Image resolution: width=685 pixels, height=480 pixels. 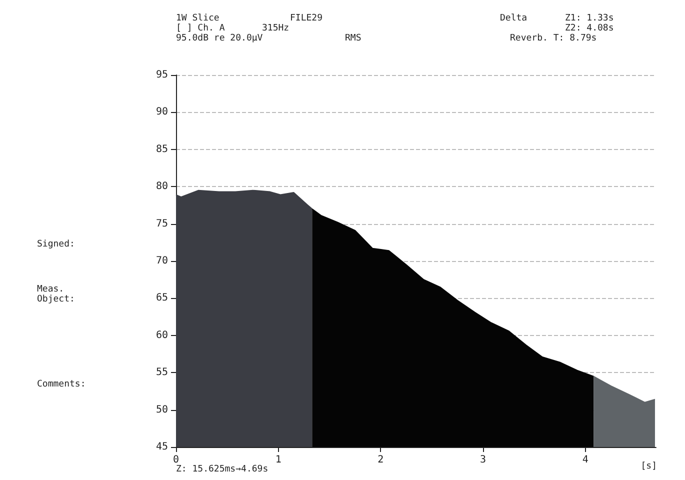 I want to click on text: Object:, so click(x=56, y=299).